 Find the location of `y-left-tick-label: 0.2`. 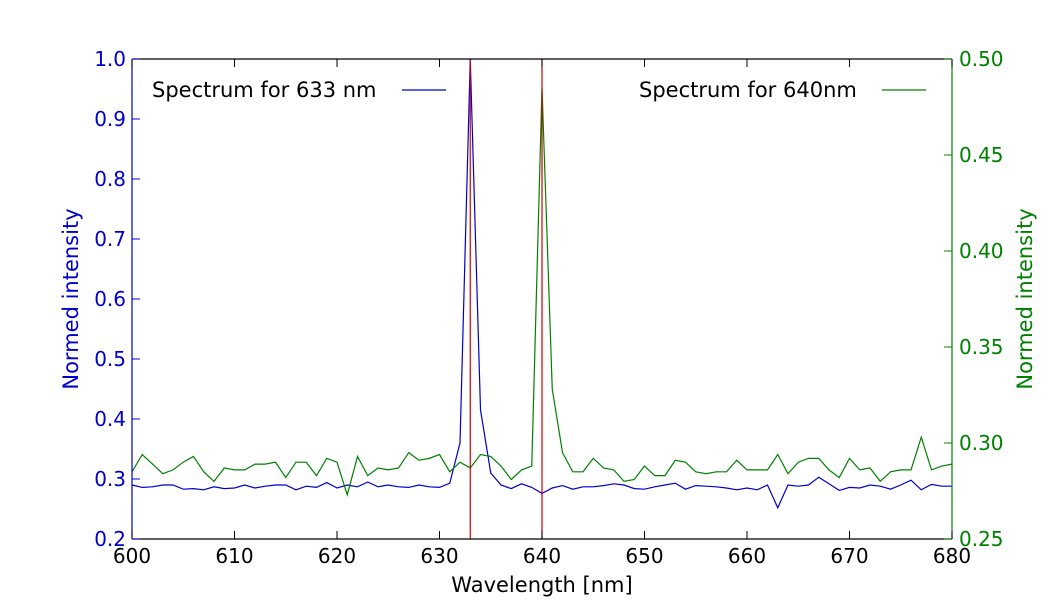

y-left-tick-label: 0.2 is located at coordinates (110, 539).